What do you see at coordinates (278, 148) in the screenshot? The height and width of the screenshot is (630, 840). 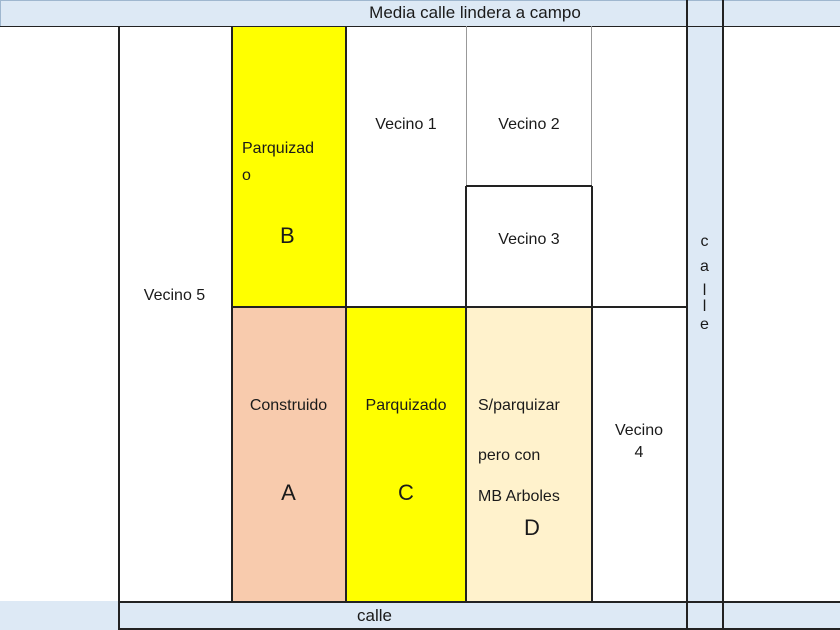 I see `lot-b-label-line1: Parquizad` at bounding box center [278, 148].